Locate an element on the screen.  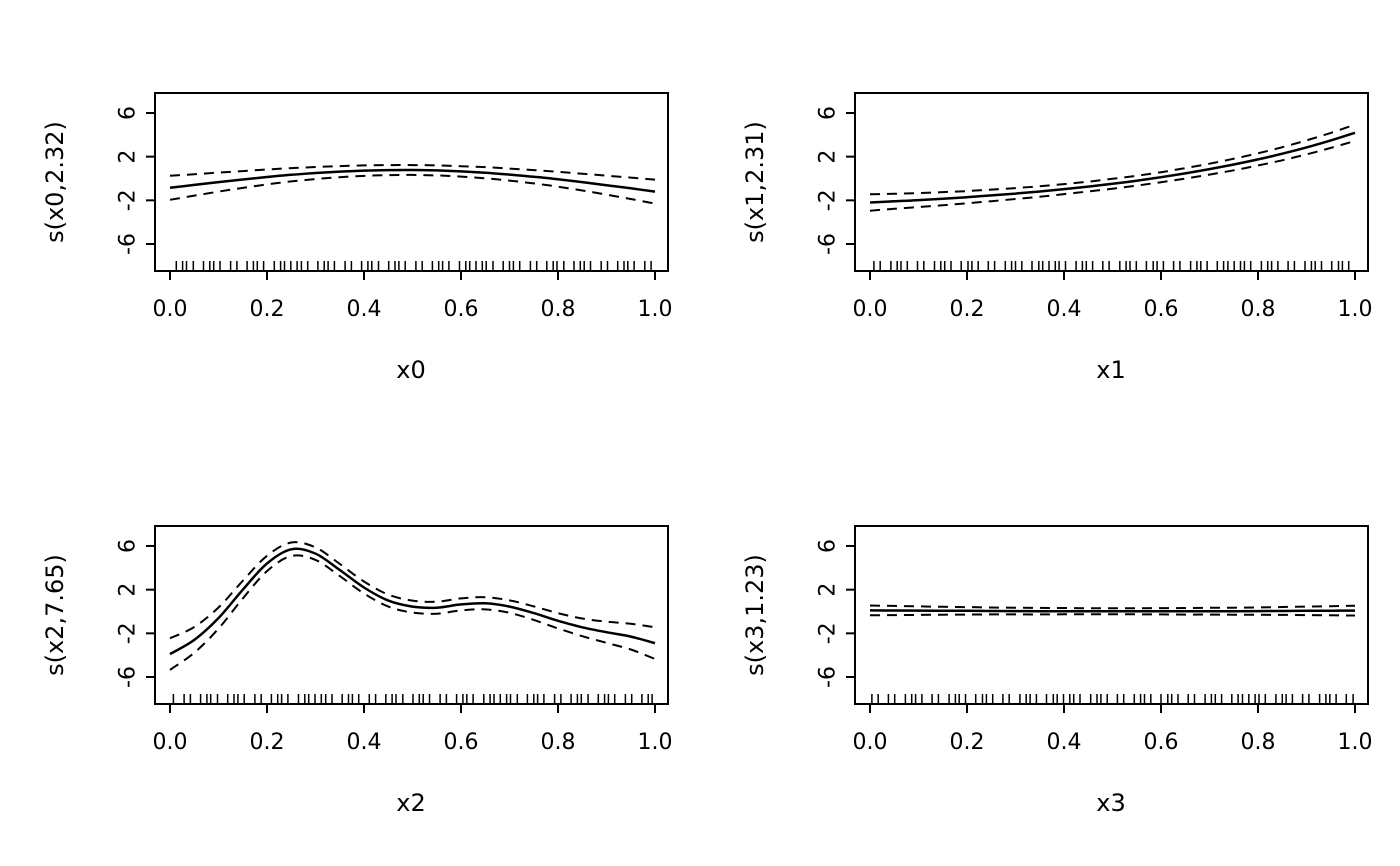
x-axis-title: x3 is located at coordinates (1110, 803).